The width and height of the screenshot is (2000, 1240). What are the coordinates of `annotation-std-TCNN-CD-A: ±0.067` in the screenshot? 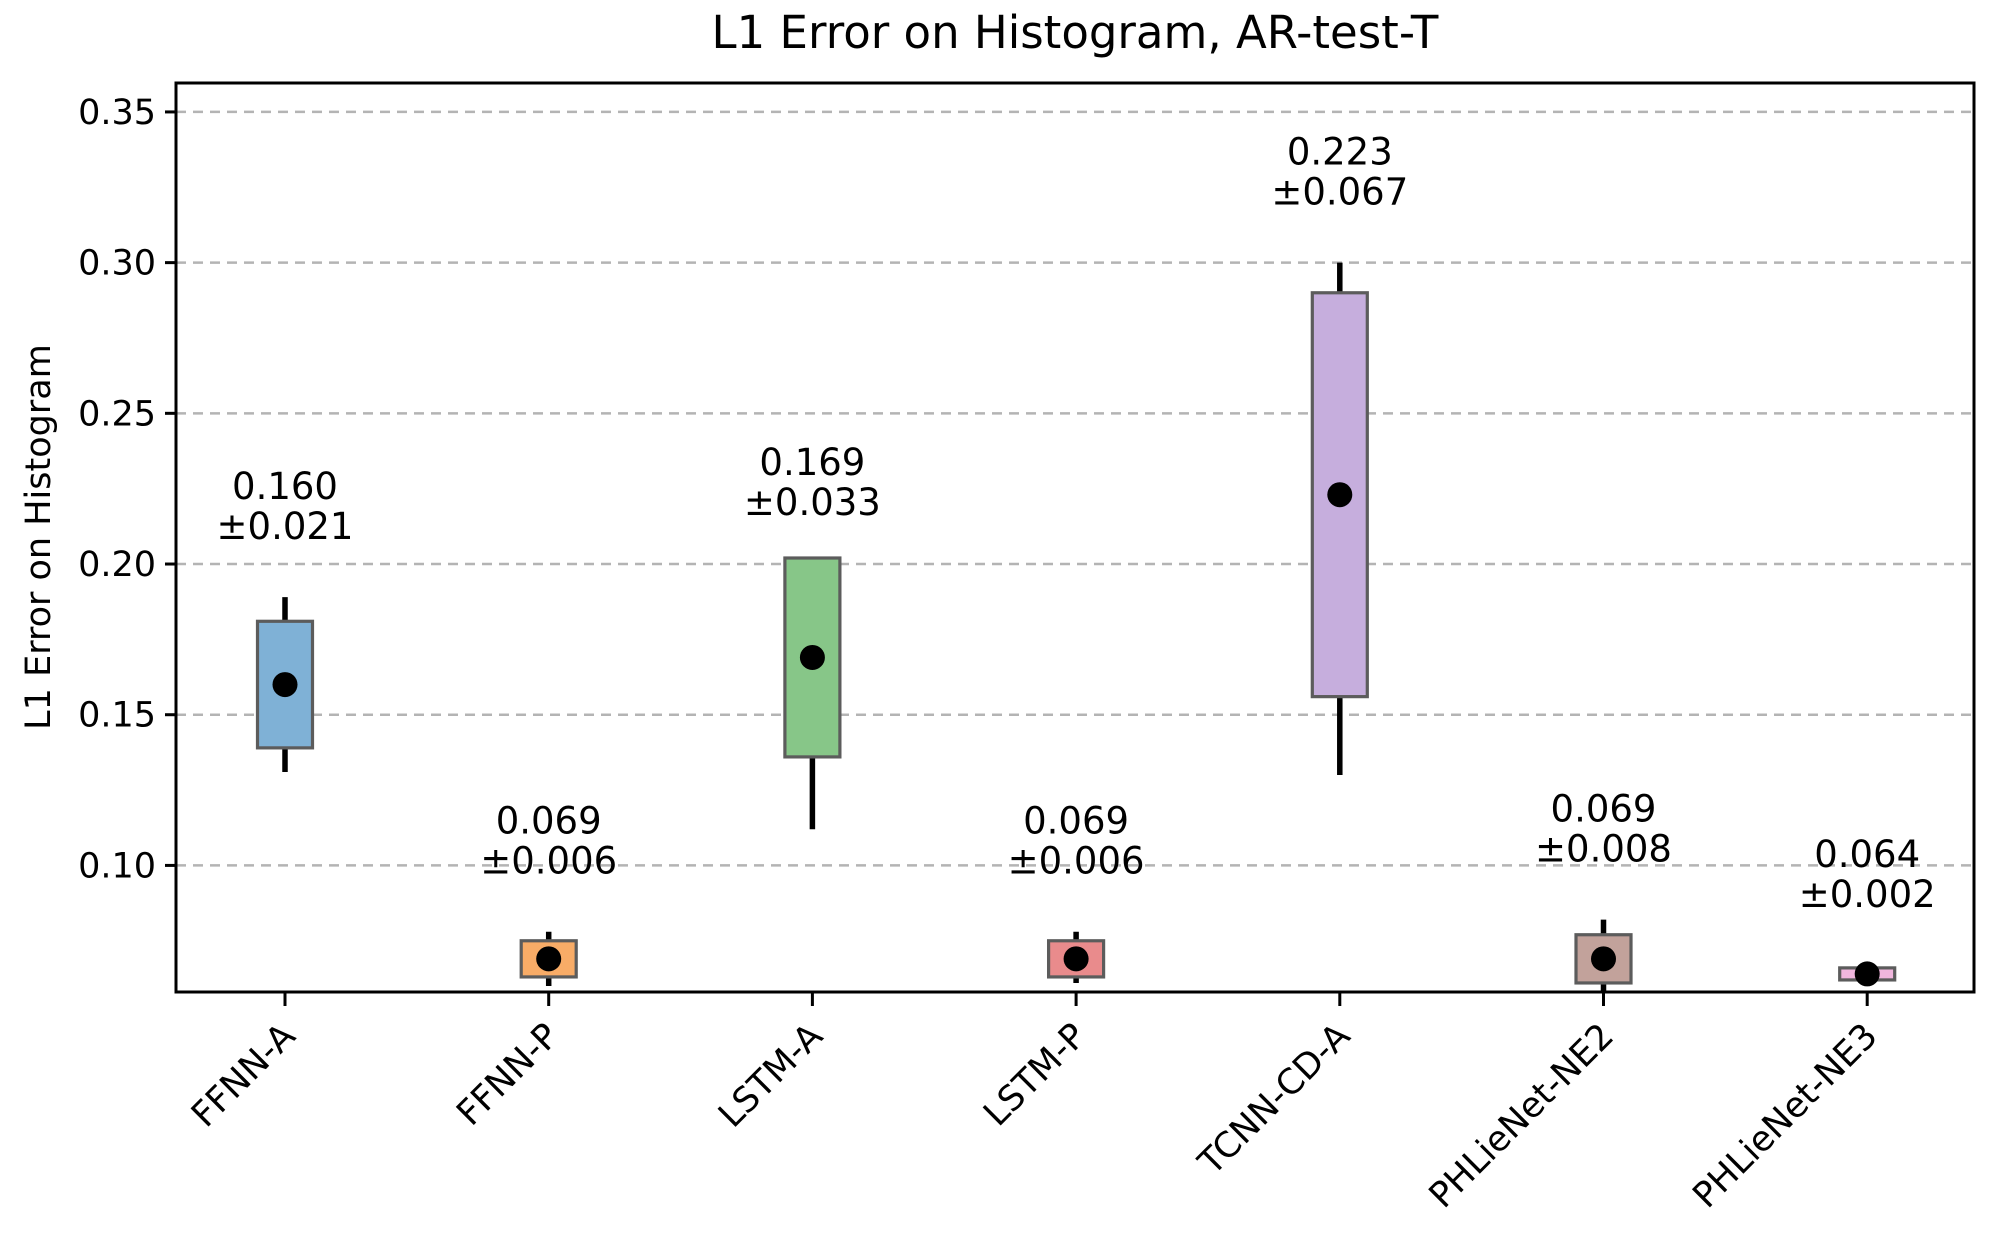 It's located at (1339, 192).